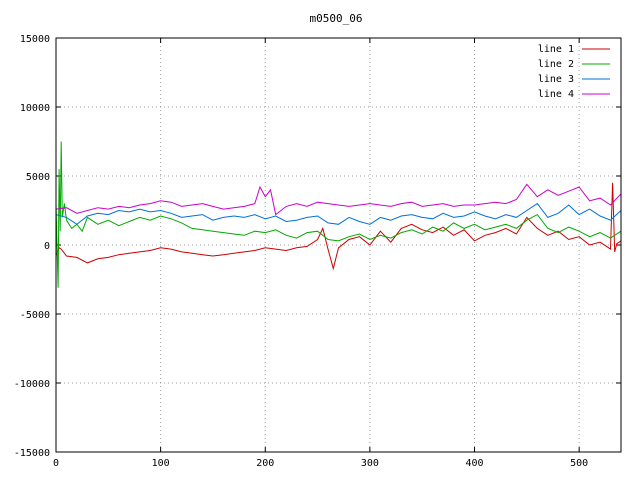  Describe the element at coordinates (574, 72) in the screenshot. I see `legend: line 1 line 2 line 3 line 4` at that location.